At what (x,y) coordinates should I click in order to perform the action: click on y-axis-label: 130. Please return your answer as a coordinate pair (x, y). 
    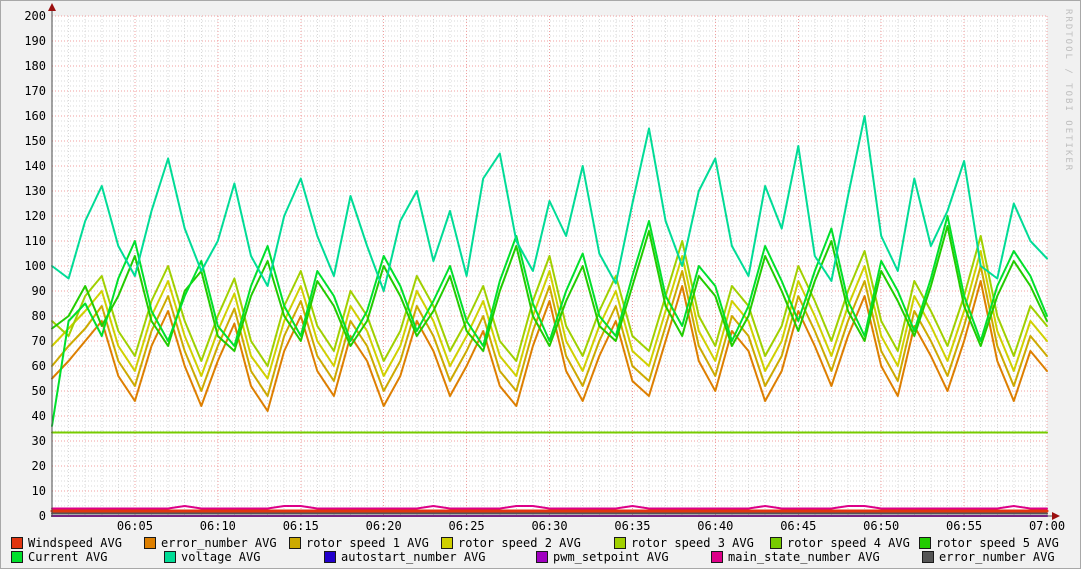
    Looking at the image, I should click on (35, 191).